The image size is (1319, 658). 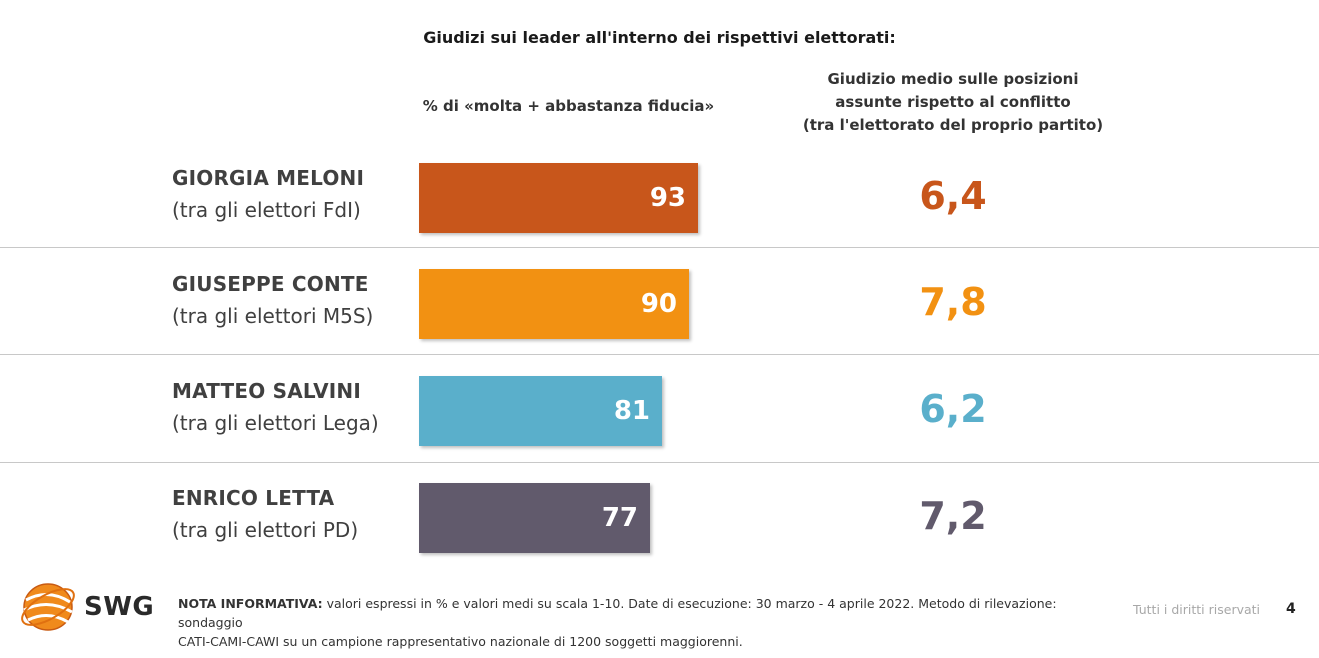 What do you see at coordinates (266, 210) in the screenshot?
I see `leader-electorate: (tra gli elettori FdI)` at bounding box center [266, 210].